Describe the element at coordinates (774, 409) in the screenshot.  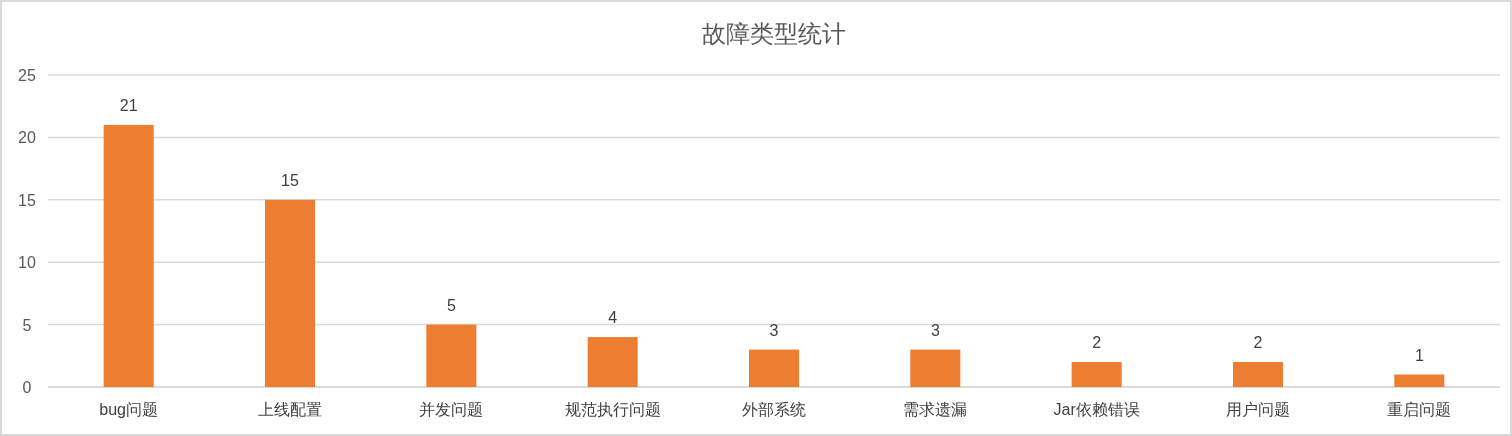
I see `x-tick-label: 外部系统` at that location.